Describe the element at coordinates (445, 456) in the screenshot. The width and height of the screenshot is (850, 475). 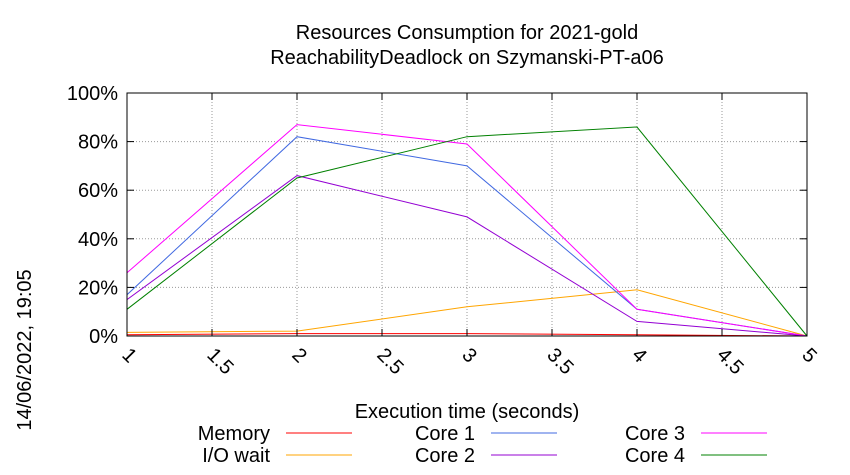
I see `legend-label: Core 2` at that location.